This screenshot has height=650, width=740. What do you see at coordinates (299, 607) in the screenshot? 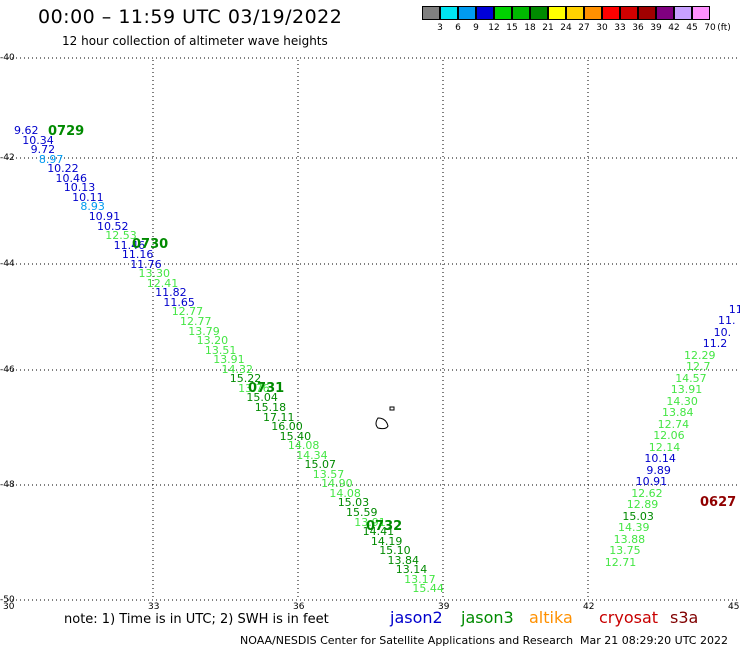
I see `lon-tick-label: 36` at bounding box center [299, 607].